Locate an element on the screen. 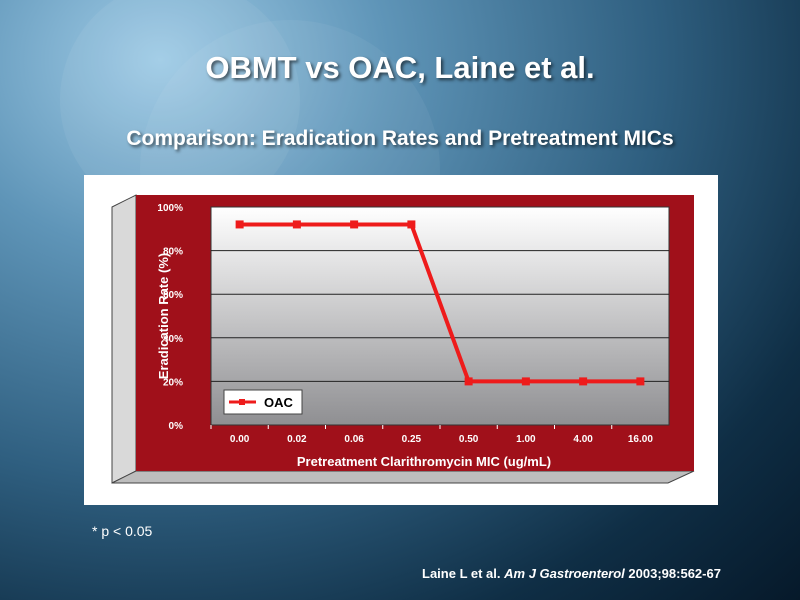 This screenshot has width=800, height=600. y-tick-label: 40% is located at coordinates (173, 339).